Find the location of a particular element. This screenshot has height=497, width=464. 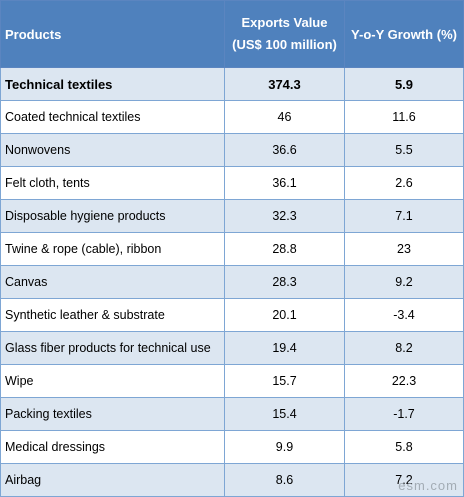

table-row: Wipe 15.7 22.3 is located at coordinates (232, 381).